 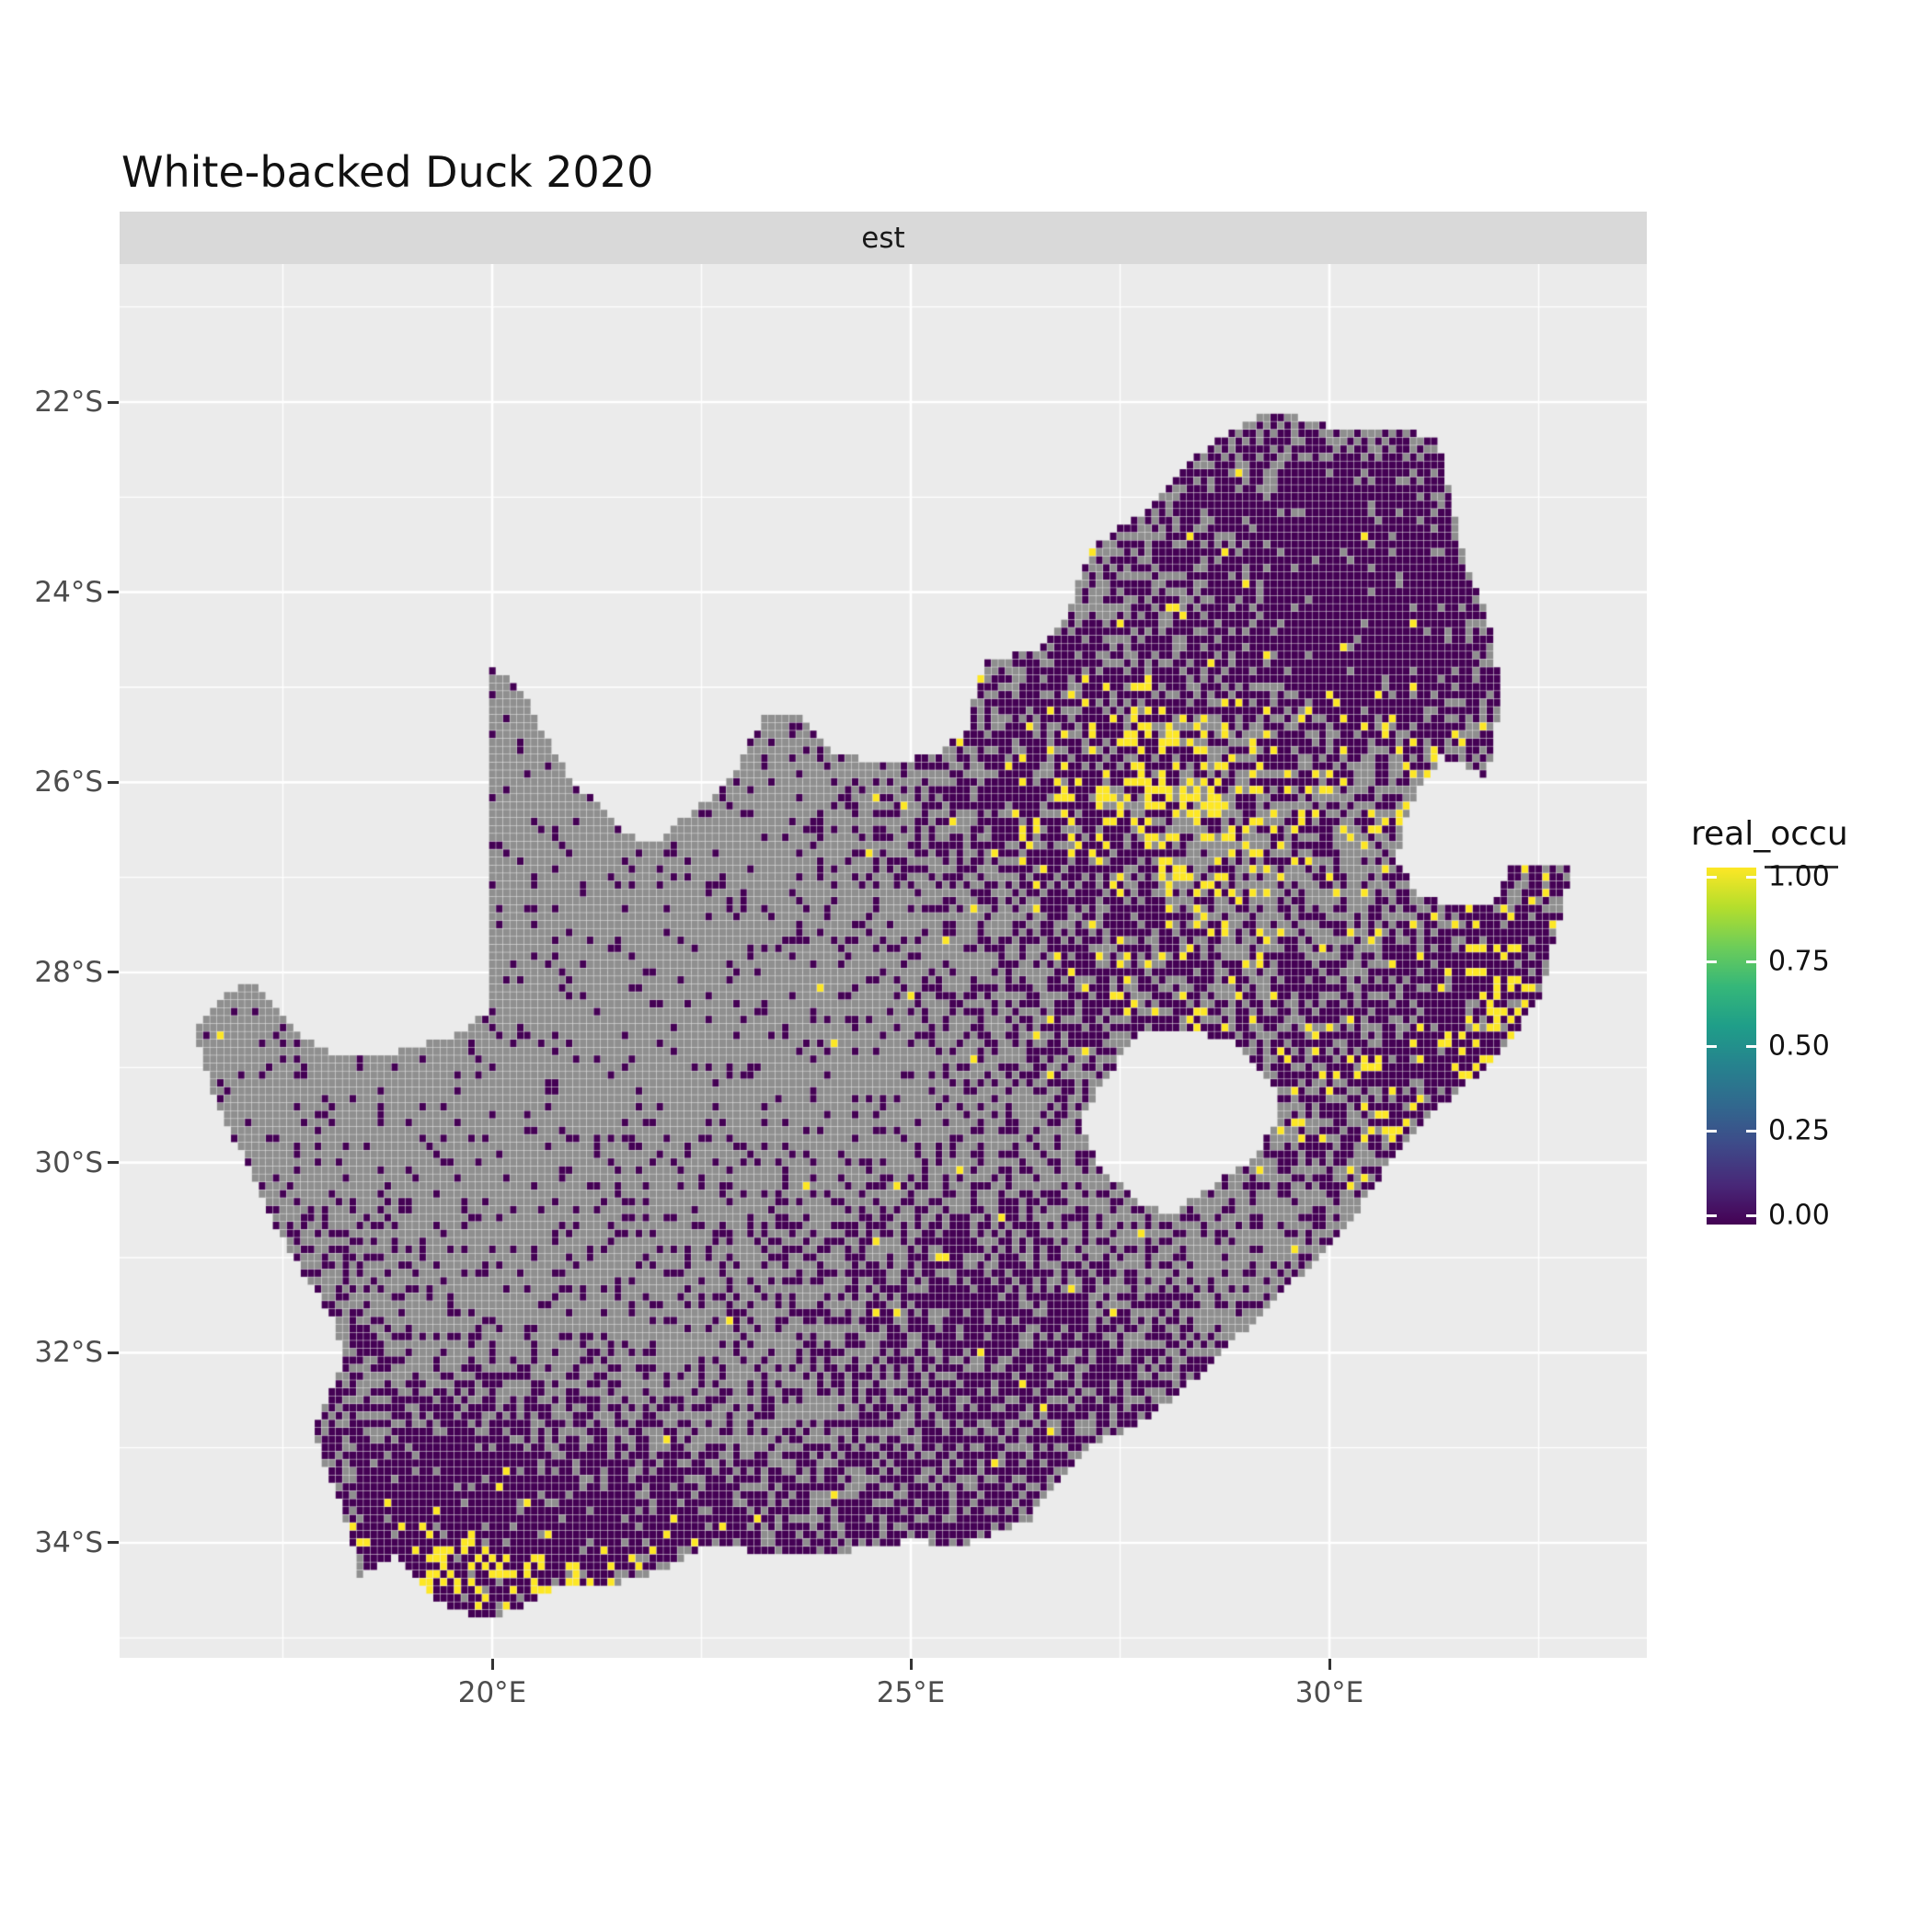 What do you see at coordinates (68, 592) in the screenshot?
I see `y-tick-label: 24°S` at bounding box center [68, 592].